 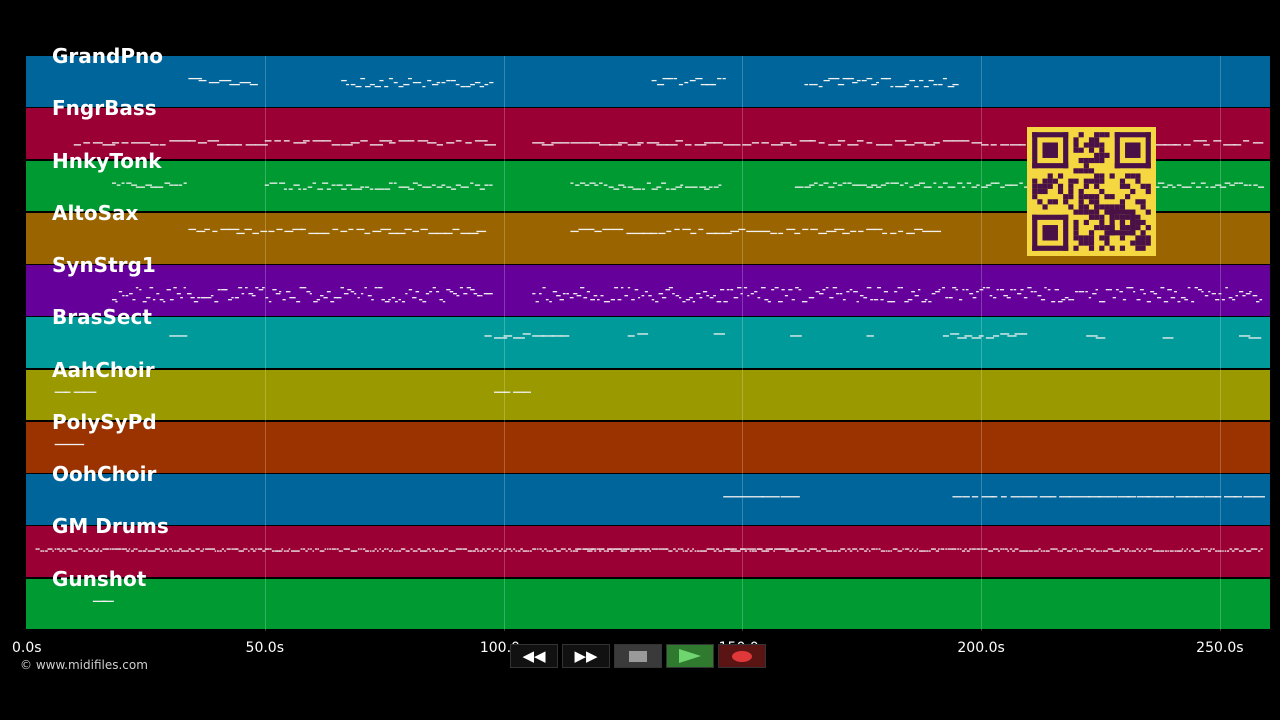 What do you see at coordinates (103, 369) in the screenshot?
I see `track-name: AahChoir` at bounding box center [103, 369].